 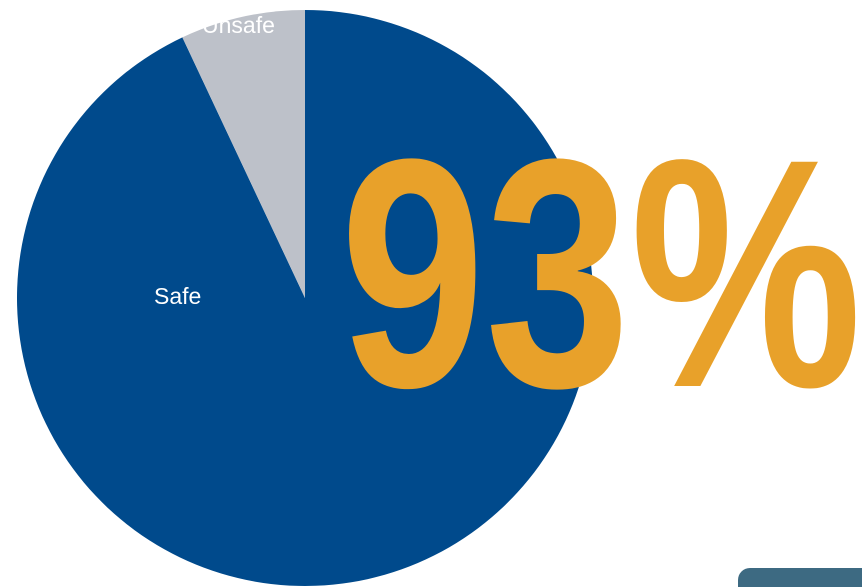 I want to click on slice-label: Safe, so click(x=177, y=296).